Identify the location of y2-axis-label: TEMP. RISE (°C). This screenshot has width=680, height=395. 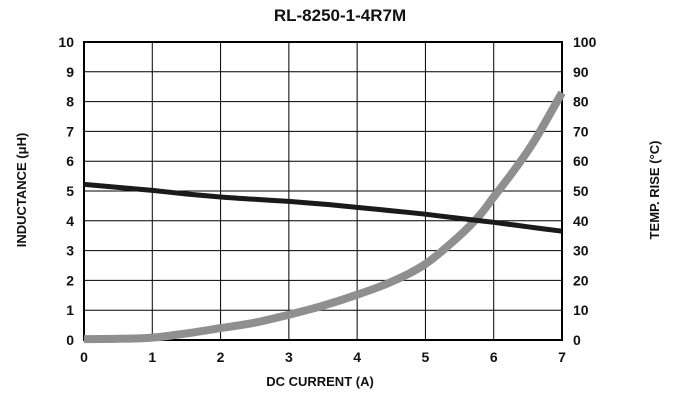
(654, 190).